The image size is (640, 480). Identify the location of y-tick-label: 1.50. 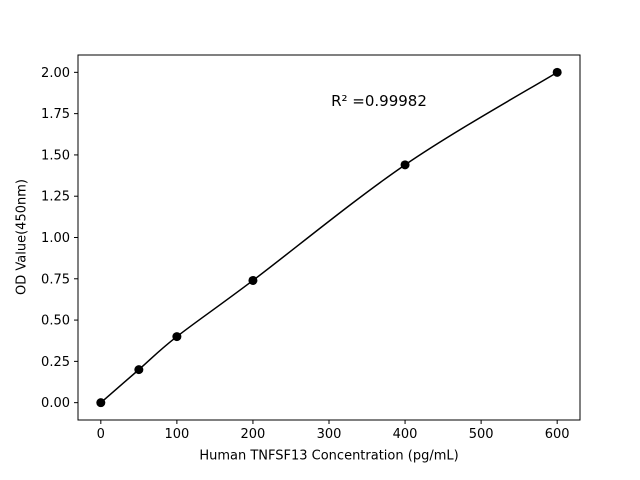
(55, 155).